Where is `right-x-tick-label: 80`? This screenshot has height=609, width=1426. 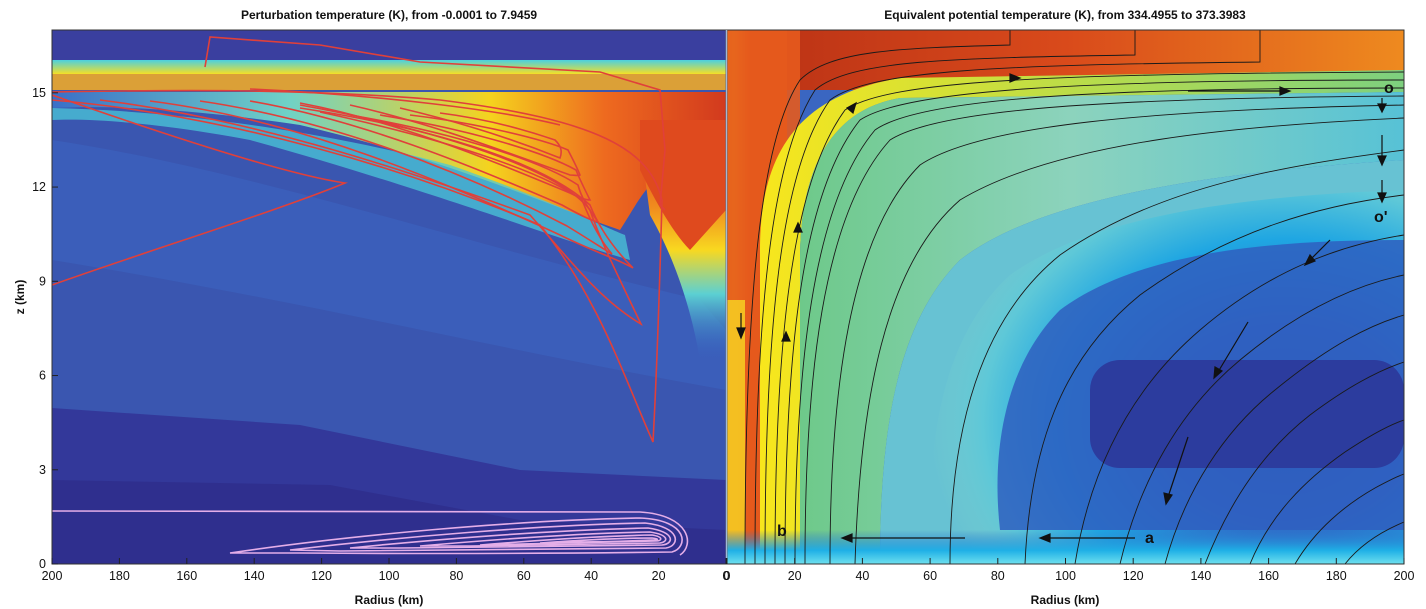 right-x-tick-label: 80 is located at coordinates (998, 576).